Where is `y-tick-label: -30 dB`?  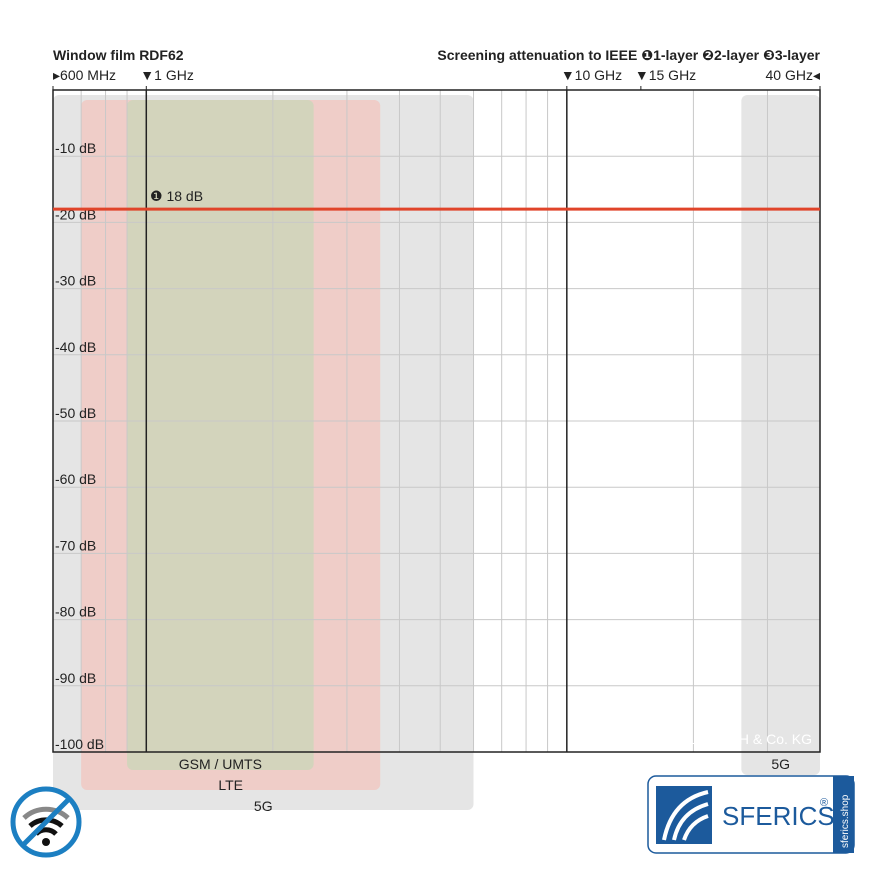
y-tick-label: -30 dB is located at coordinates (75, 281).